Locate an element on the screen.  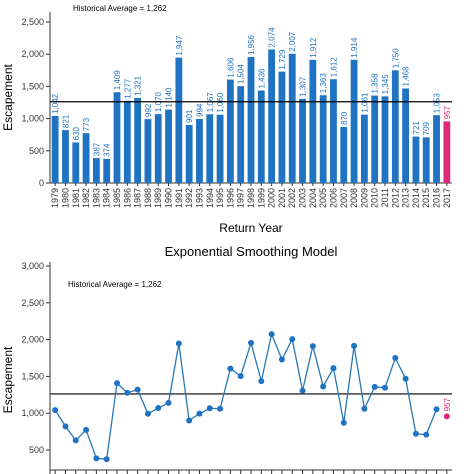
x-tick-label: 2014 is located at coordinates (416, 198).